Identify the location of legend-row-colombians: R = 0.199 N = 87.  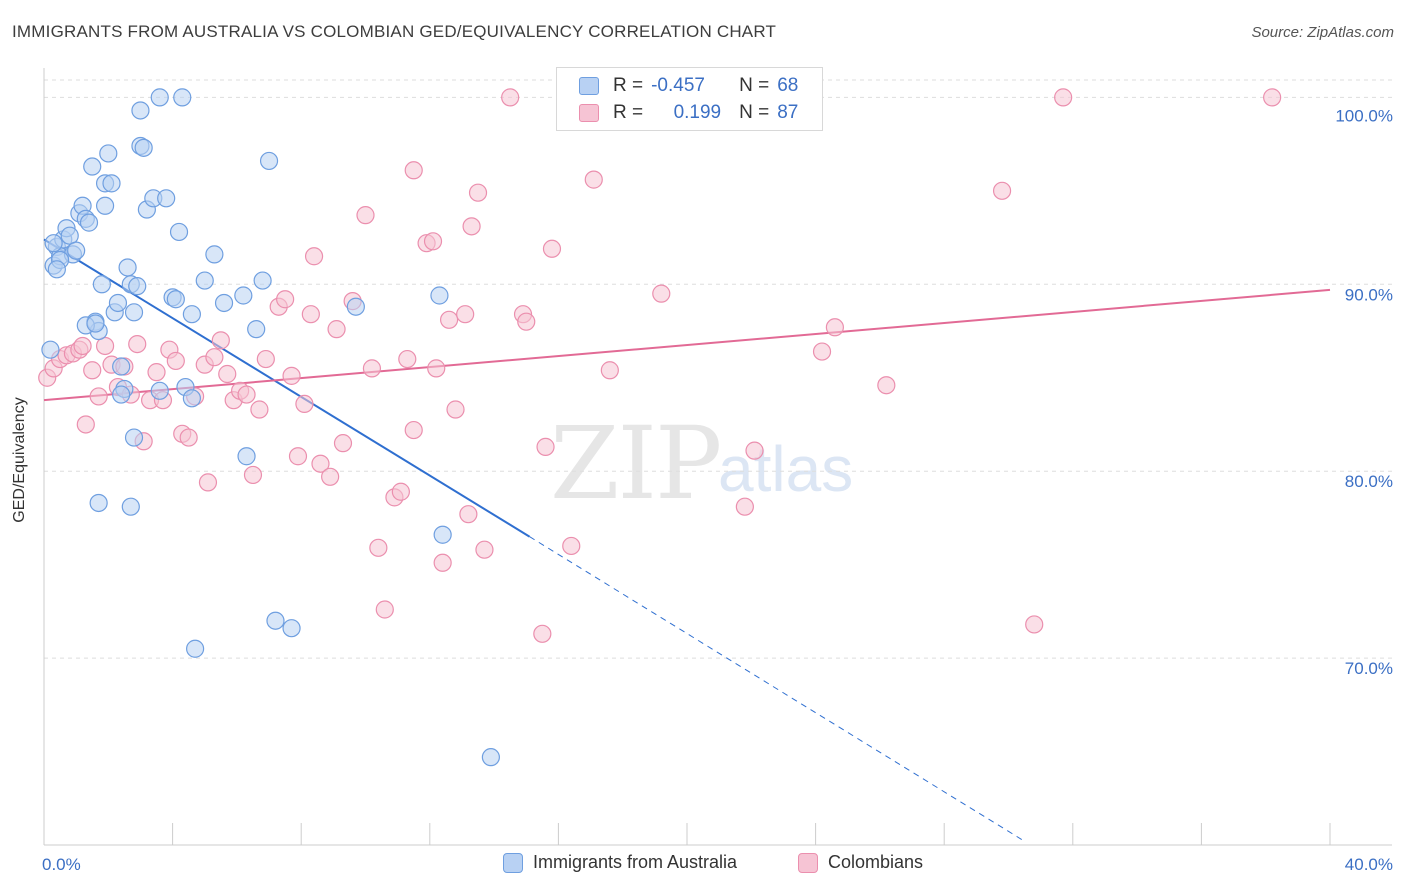
(688, 113).